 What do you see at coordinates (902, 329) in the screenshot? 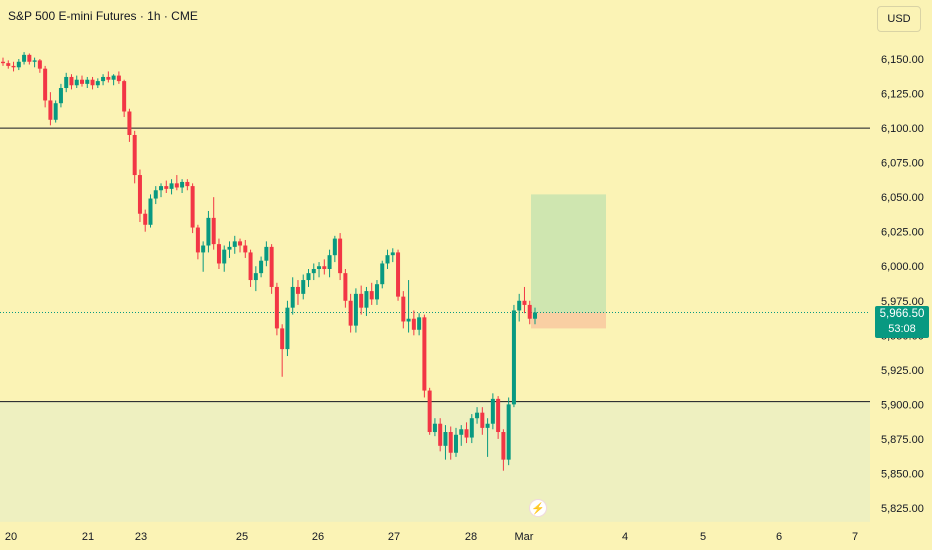
I see `bar-countdown: 53:08` at bounding box center [902, 329].